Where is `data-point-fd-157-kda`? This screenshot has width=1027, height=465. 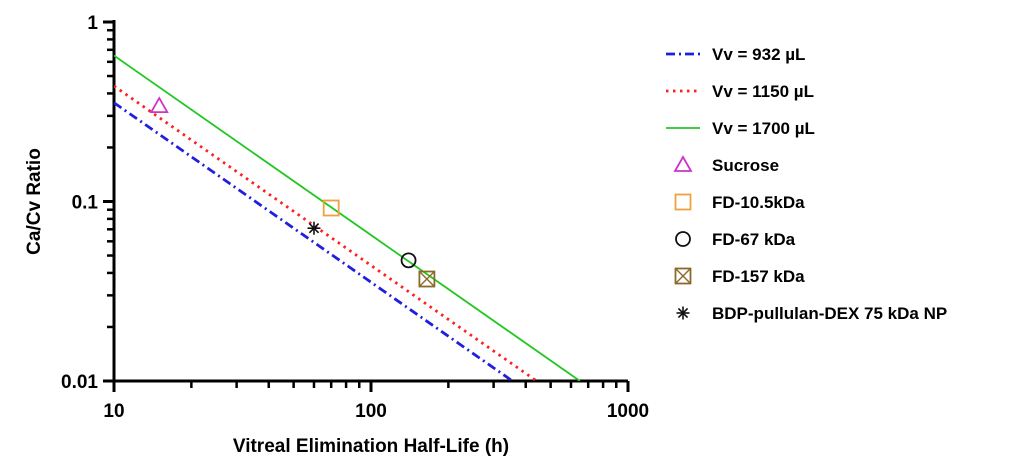 data-point-fd-157-kda is located at coordinates (427, 279).